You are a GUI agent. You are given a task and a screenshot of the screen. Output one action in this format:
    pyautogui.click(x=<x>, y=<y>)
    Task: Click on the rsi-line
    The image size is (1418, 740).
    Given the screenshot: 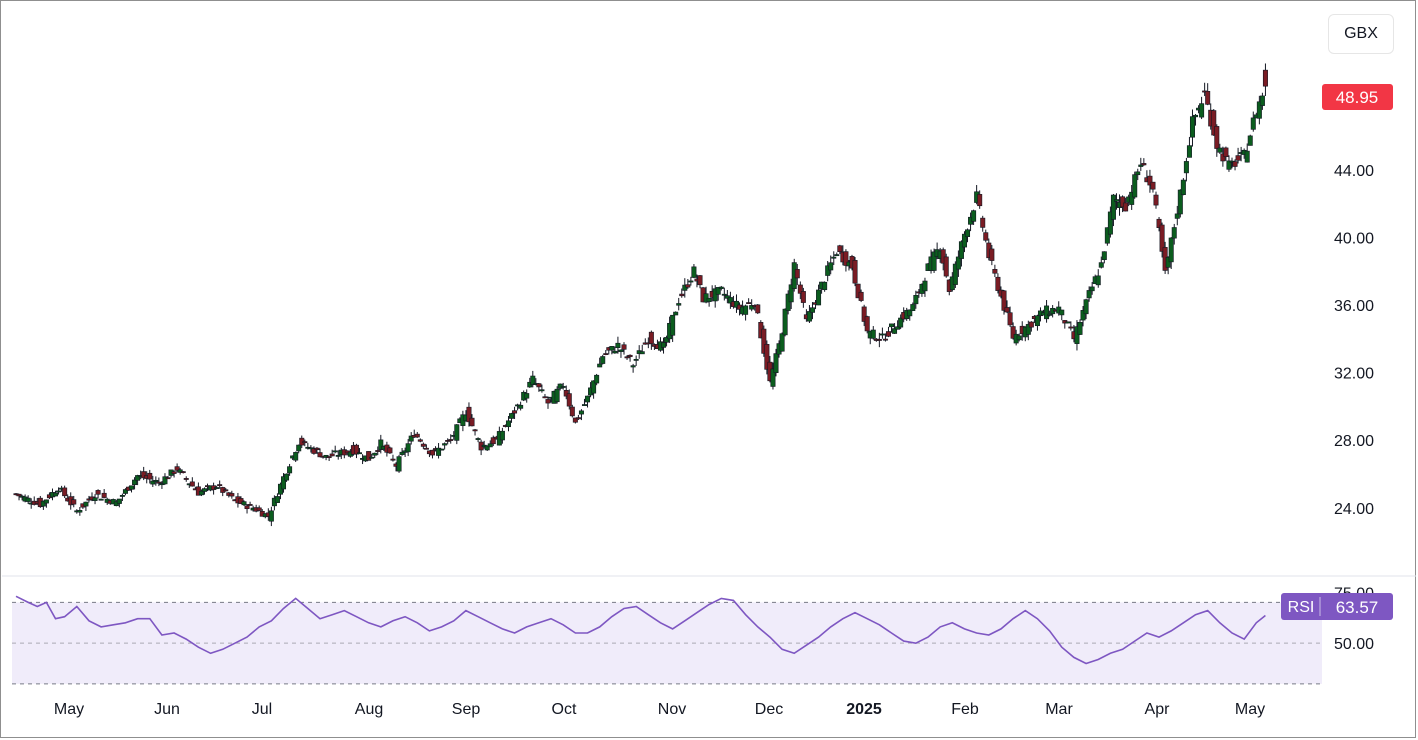 What is the action you would take?
    pyautogui.click(x=640, y=630)
    